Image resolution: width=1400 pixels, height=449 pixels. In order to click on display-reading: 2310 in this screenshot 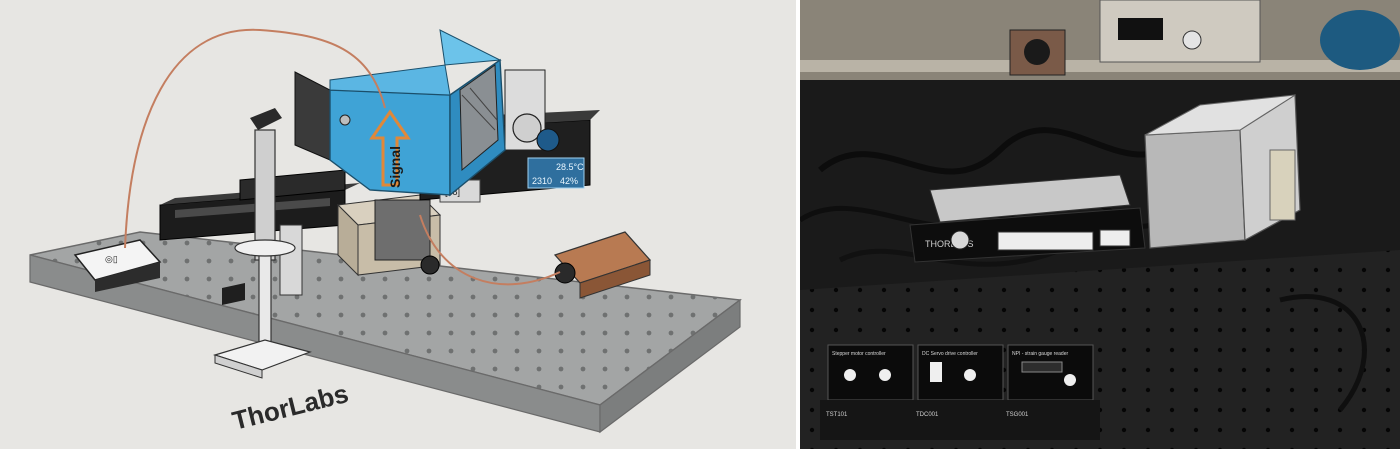, I will do `click(542, 181)`.